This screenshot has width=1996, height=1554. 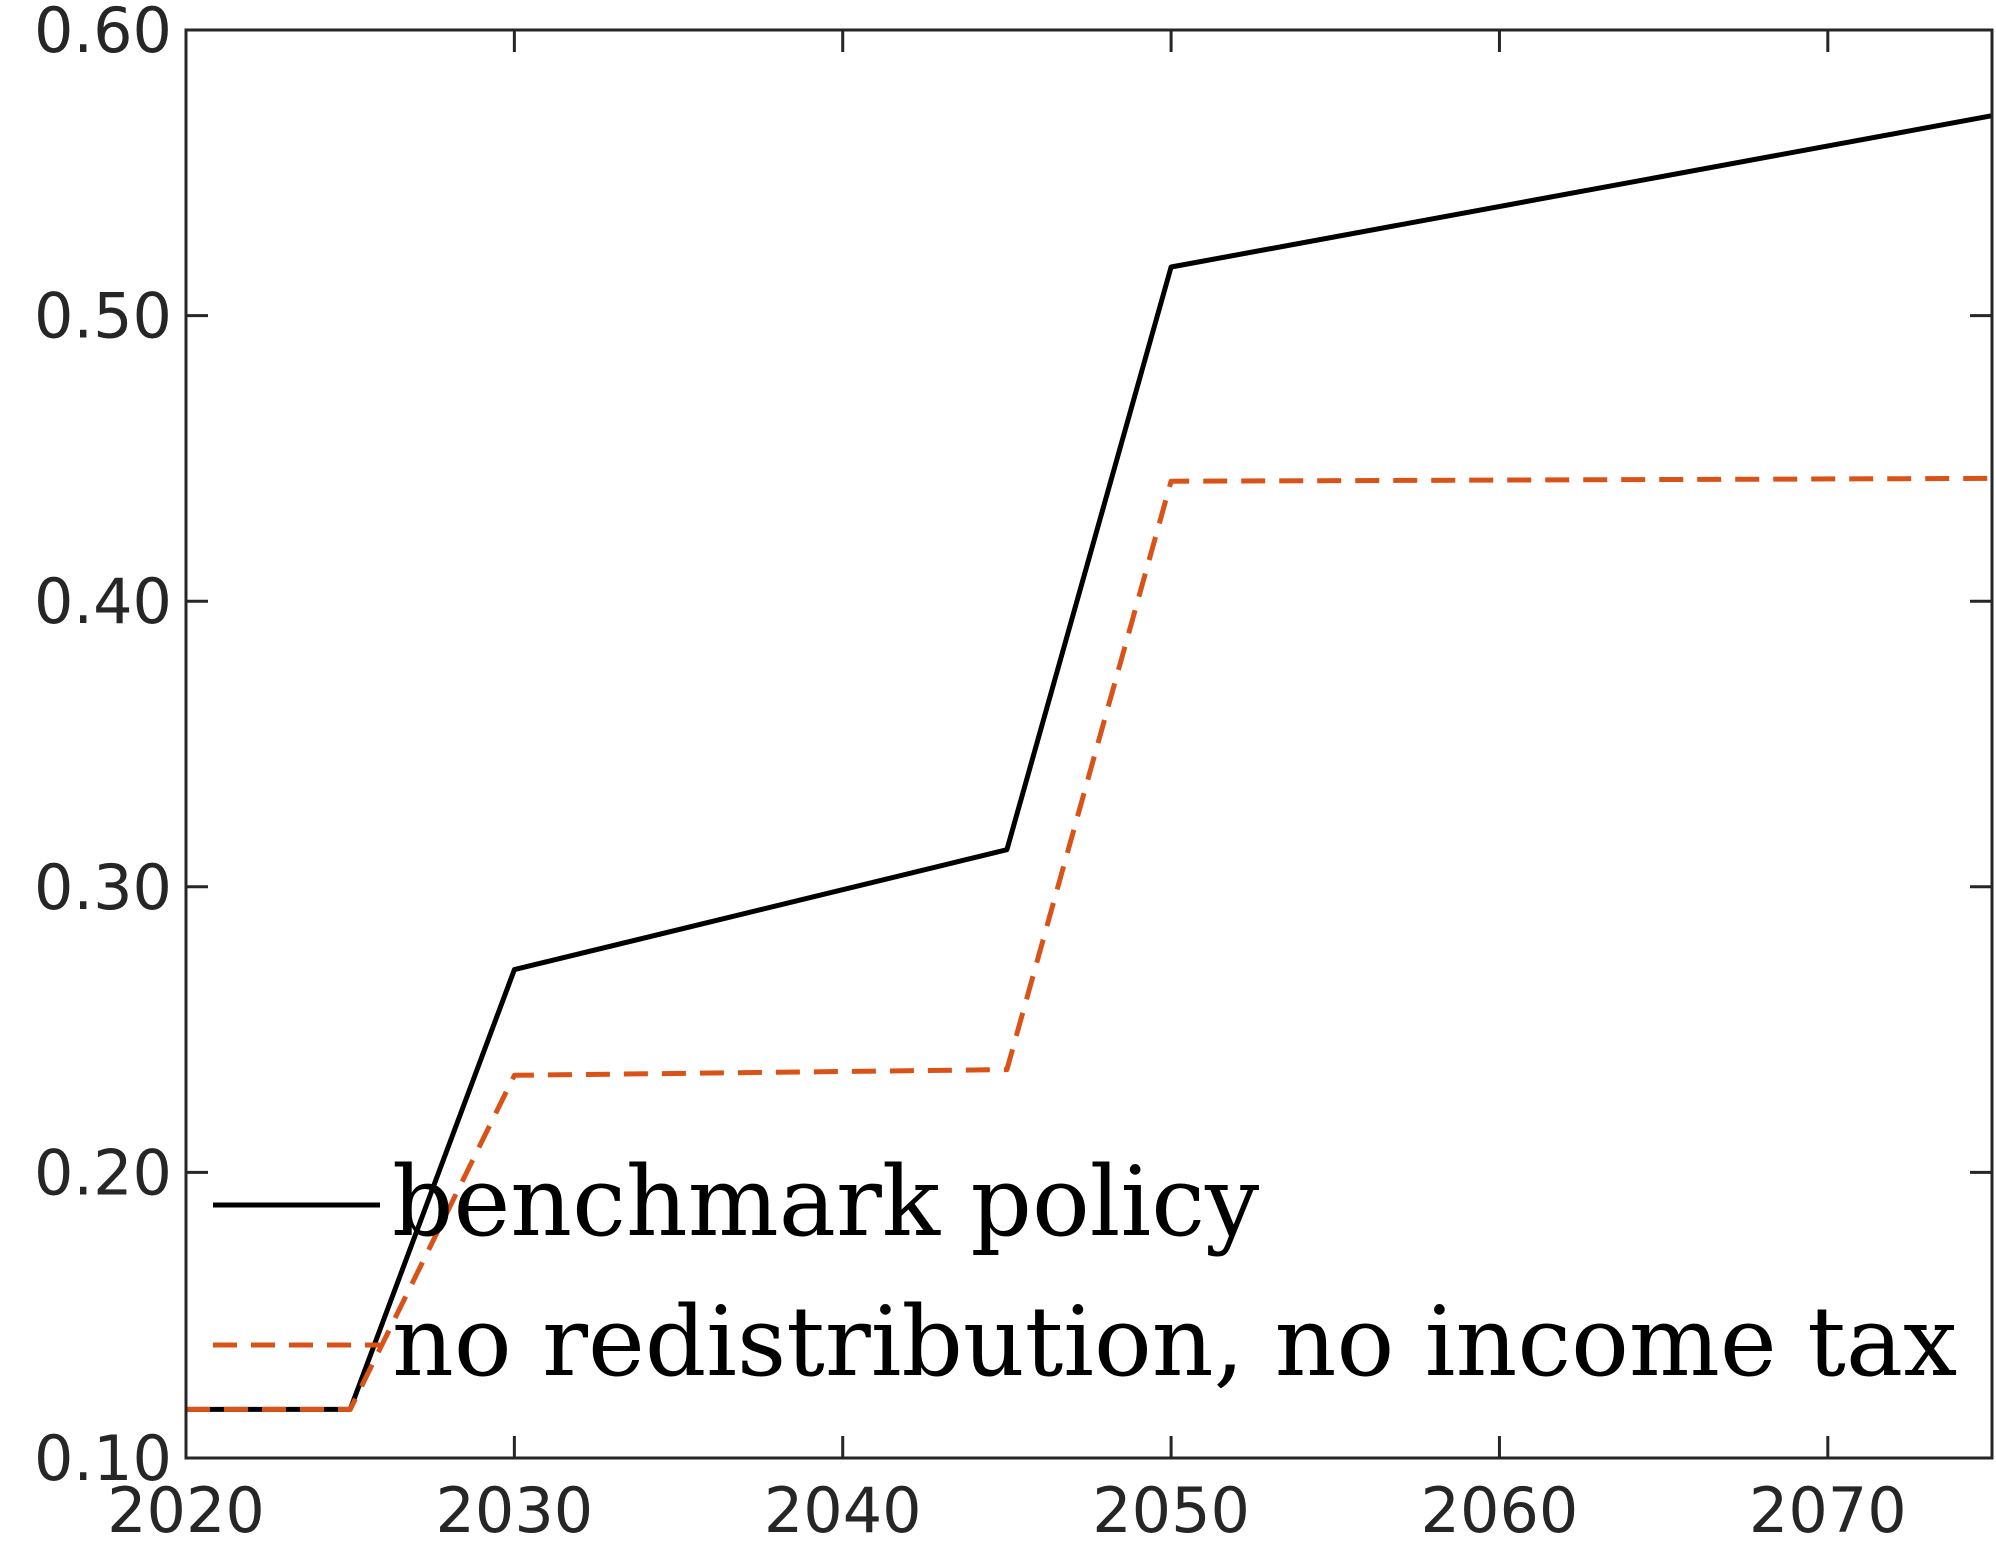 What do you see at coordinates (1828, 1510) in the screenshot?
I see `x-tick-label: 2070` at bounding box center [1828, 1510].